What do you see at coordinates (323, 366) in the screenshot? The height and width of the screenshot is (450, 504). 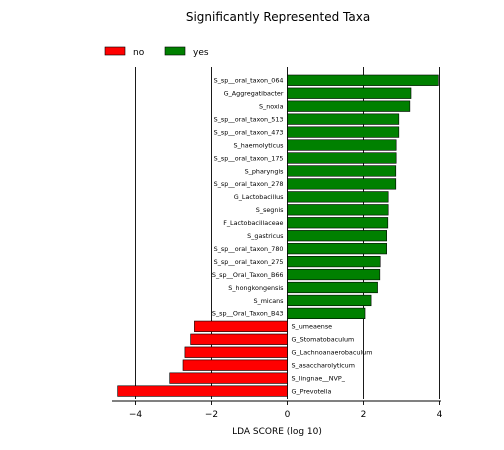 I see `category-label: S_asaccharolyticum` at bounding box center [323, 366].